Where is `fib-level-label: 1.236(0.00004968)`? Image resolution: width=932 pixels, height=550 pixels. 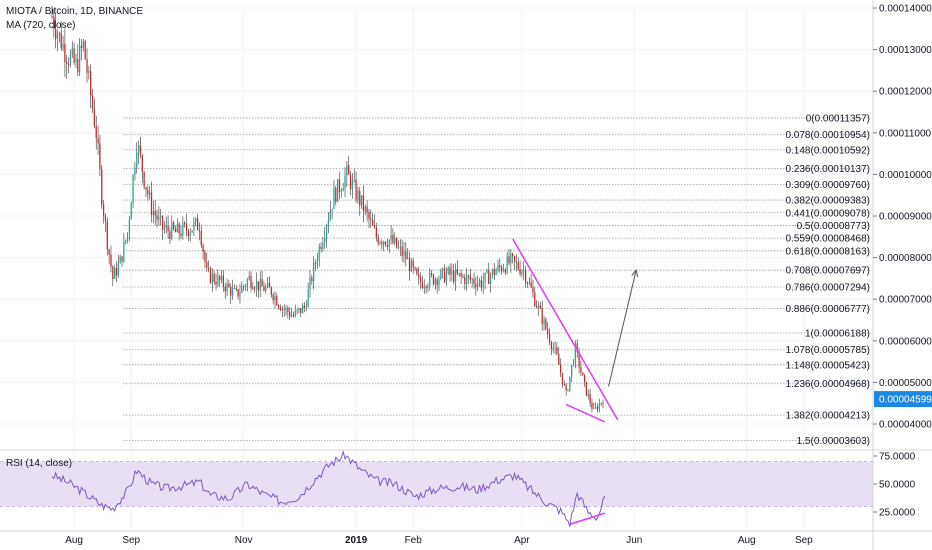 fib-level-label: 1.236(0.00004968) is located at coordinates (827, 384).